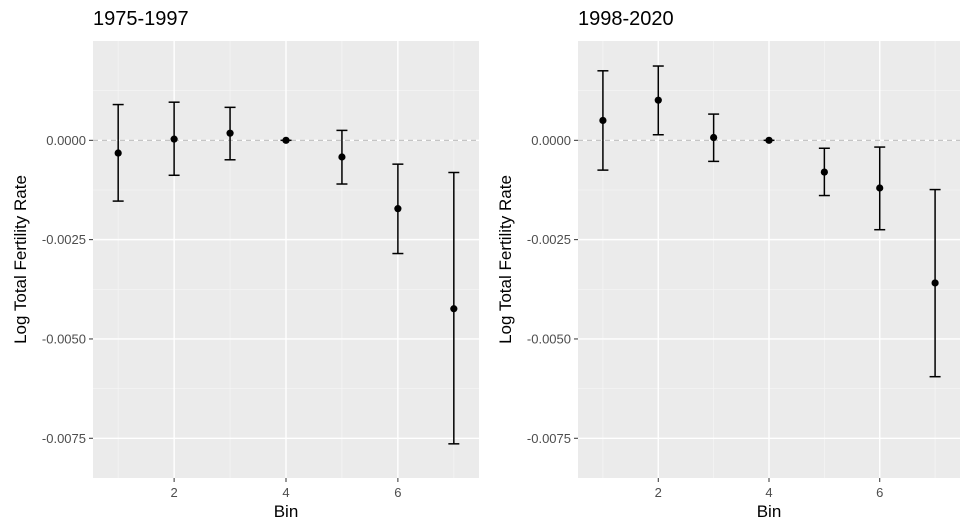  I want to click on panel-title: 1998-2020, so click(626, 19).